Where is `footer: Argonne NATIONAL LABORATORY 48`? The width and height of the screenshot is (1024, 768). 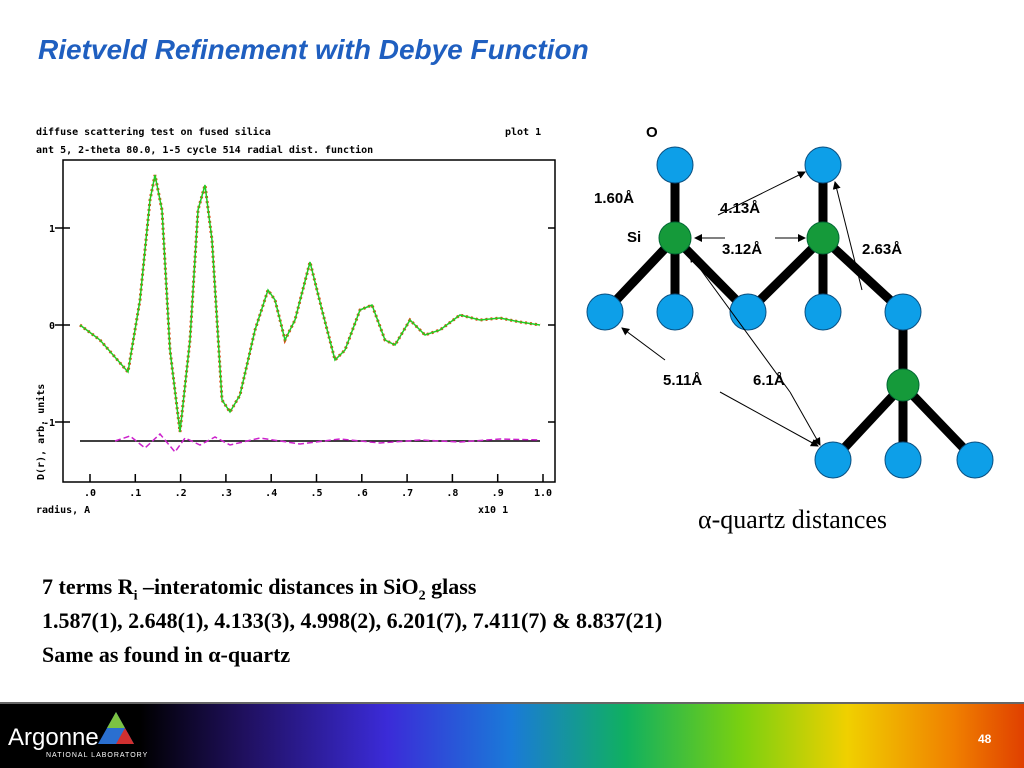 footer: Argonne NATIONAL LABORATORY 48 is located at coordinates (512, 735).